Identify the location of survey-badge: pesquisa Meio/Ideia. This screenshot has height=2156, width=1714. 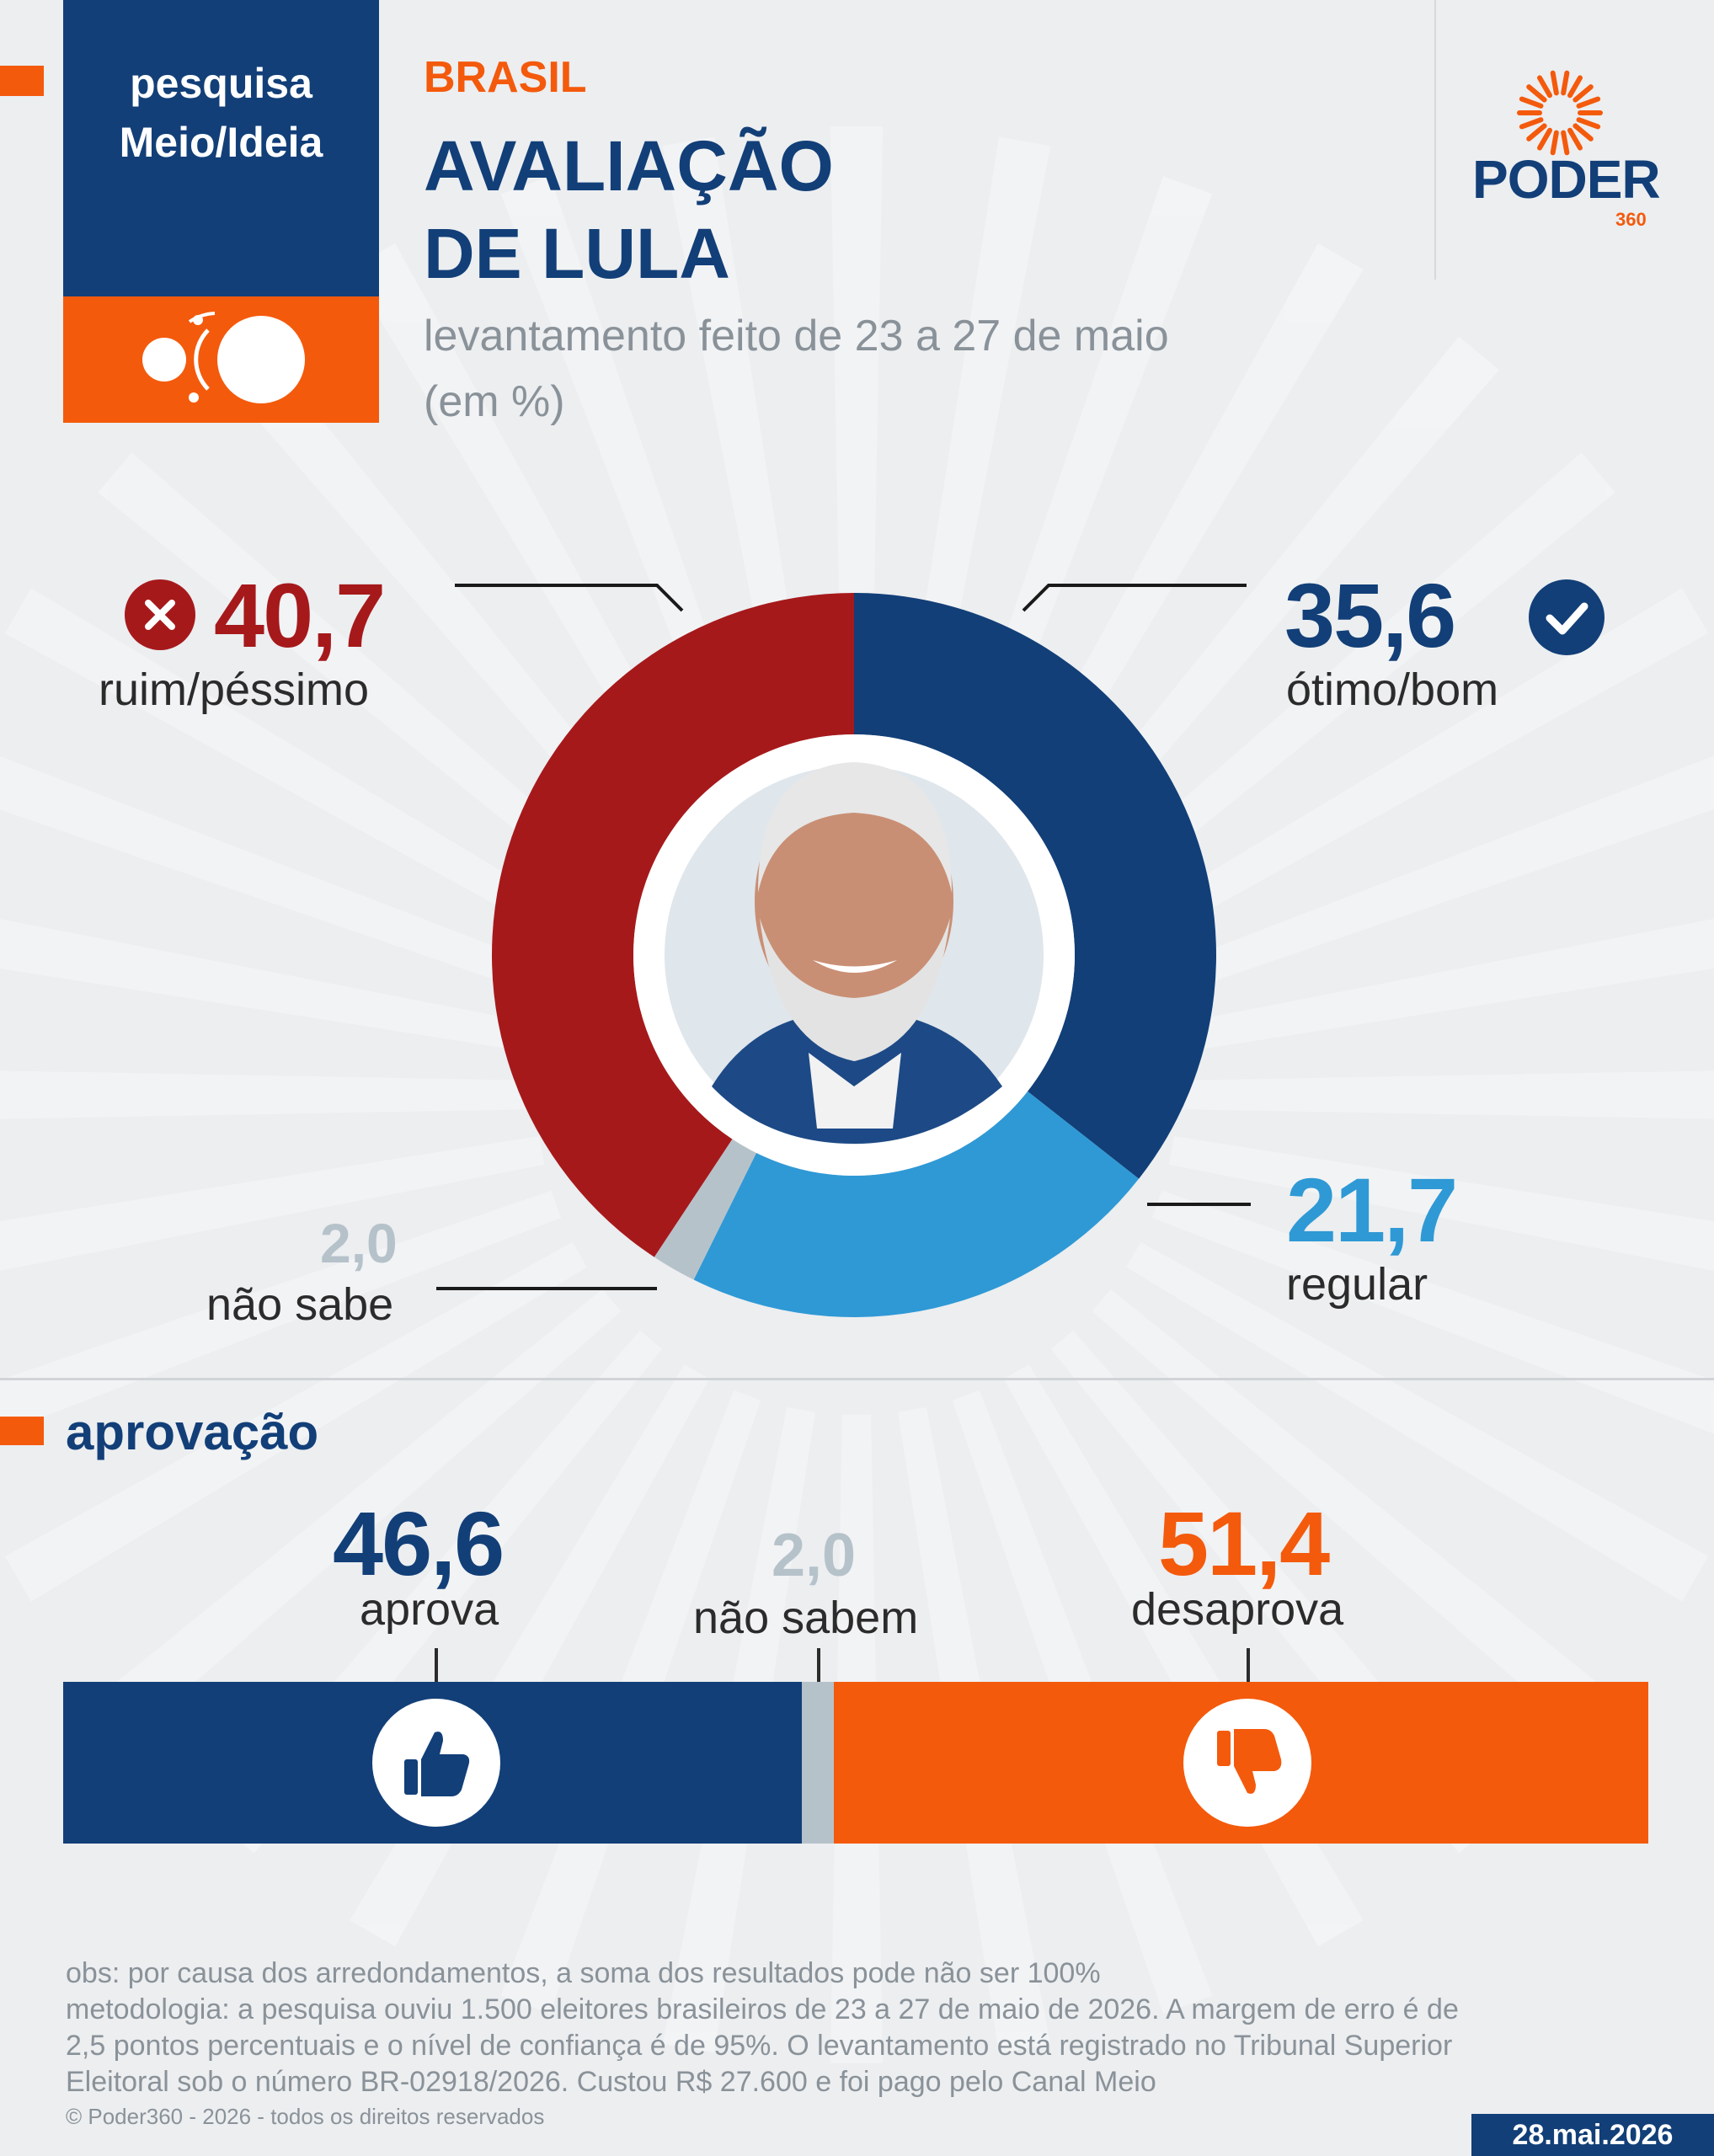
(221, 148).